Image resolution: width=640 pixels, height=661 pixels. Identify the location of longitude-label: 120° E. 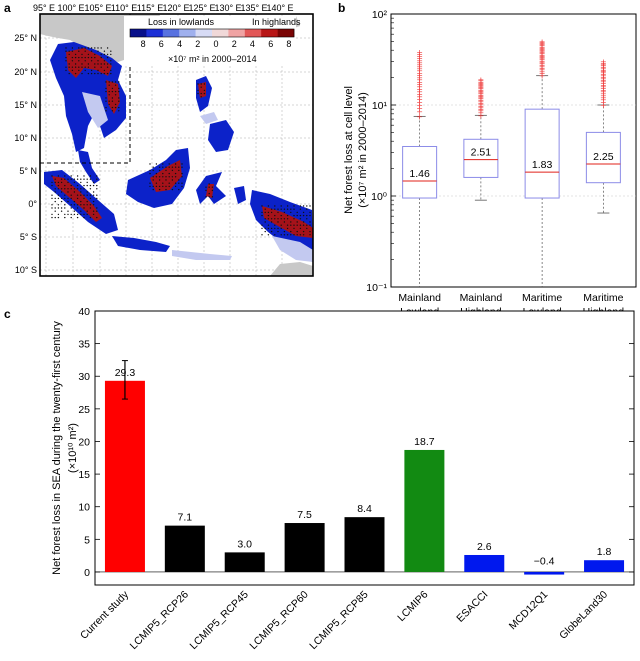
(175, 8).